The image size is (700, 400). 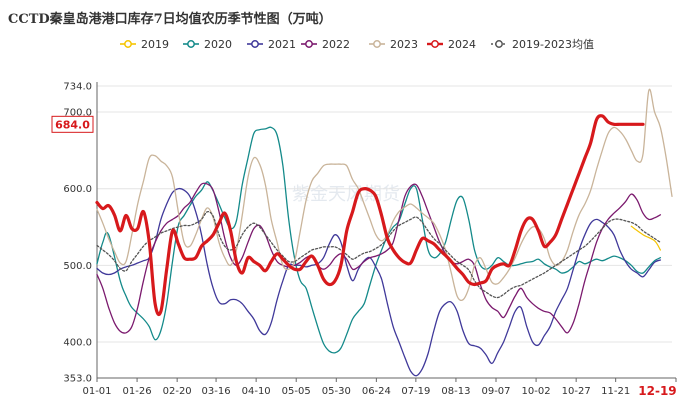 I want to click on legend-label: 2019-2023均值, so click(x=553, y=44).